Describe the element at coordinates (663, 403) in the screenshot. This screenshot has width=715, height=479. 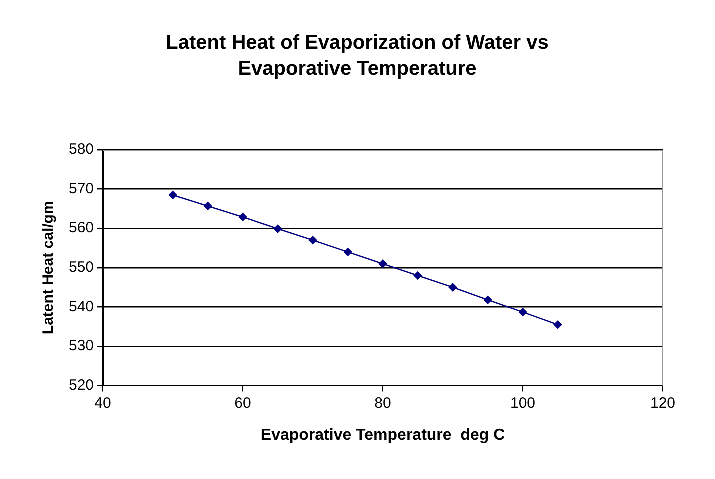
I see `x-tick-label: 120` at that location.